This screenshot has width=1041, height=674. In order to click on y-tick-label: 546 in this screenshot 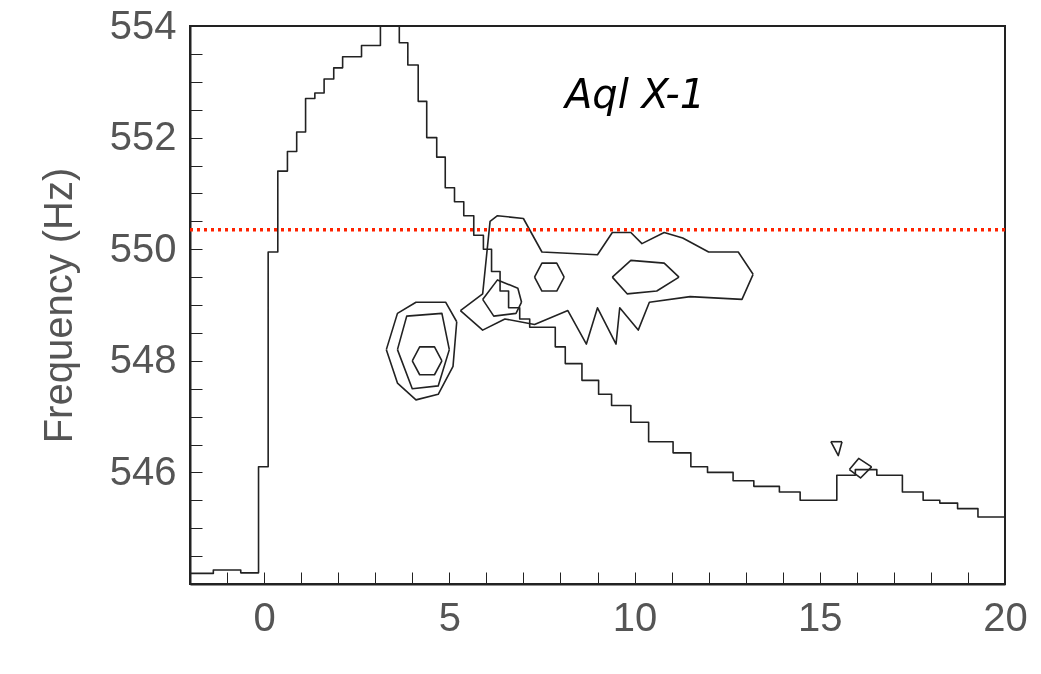, I will do `click(143, 470)`.